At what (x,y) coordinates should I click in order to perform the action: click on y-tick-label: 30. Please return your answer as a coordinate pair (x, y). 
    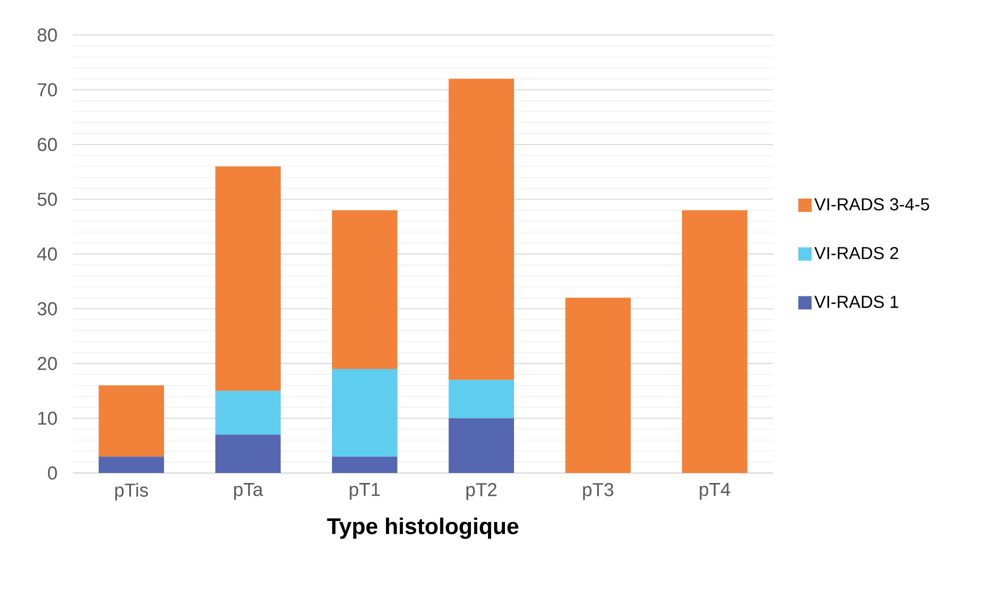
    Looking at the image, I should click on (47, 309).